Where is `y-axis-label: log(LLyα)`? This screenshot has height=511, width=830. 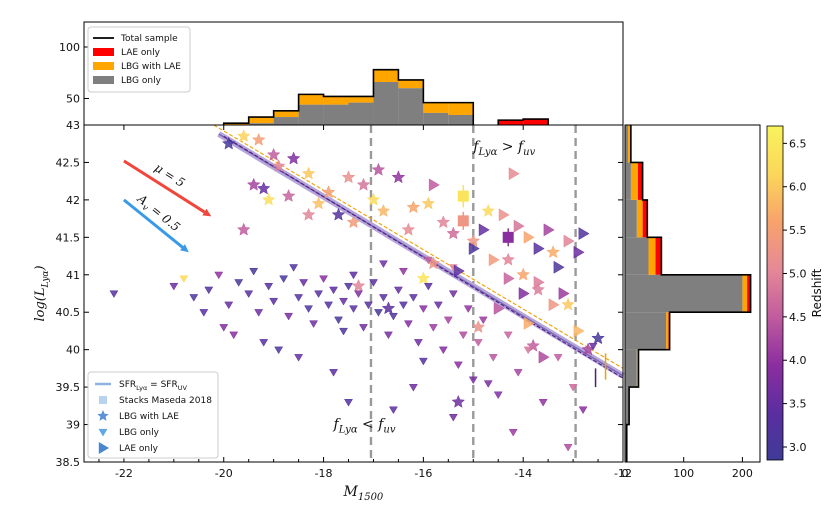 y-axis-label: log(LLyα) is located at coordinates (42, 293).